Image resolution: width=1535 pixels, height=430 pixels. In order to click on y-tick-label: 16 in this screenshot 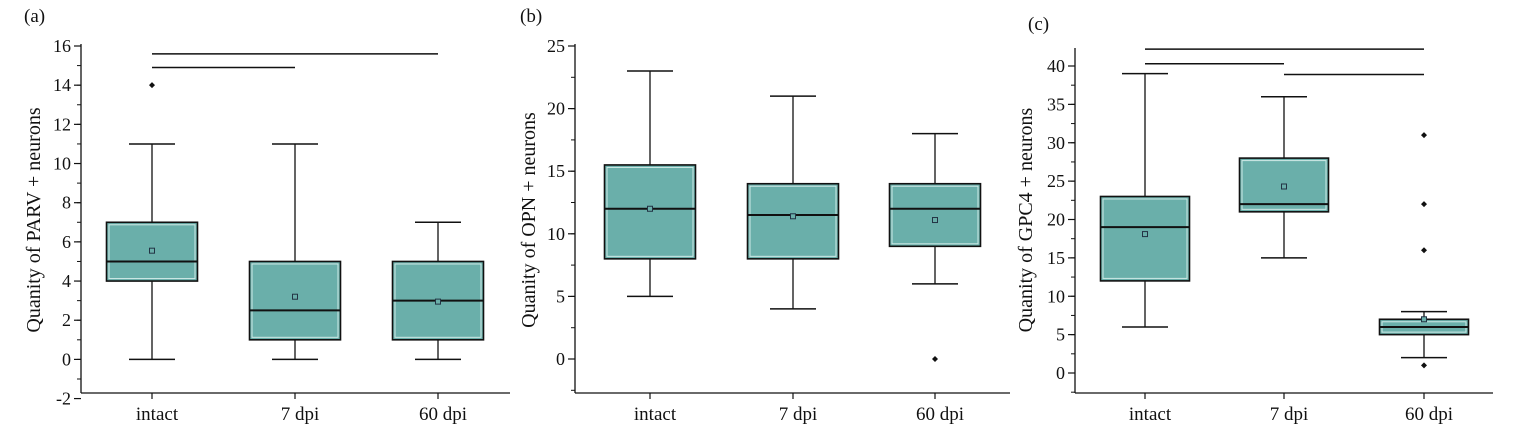, I will do `click(62, 46)`.